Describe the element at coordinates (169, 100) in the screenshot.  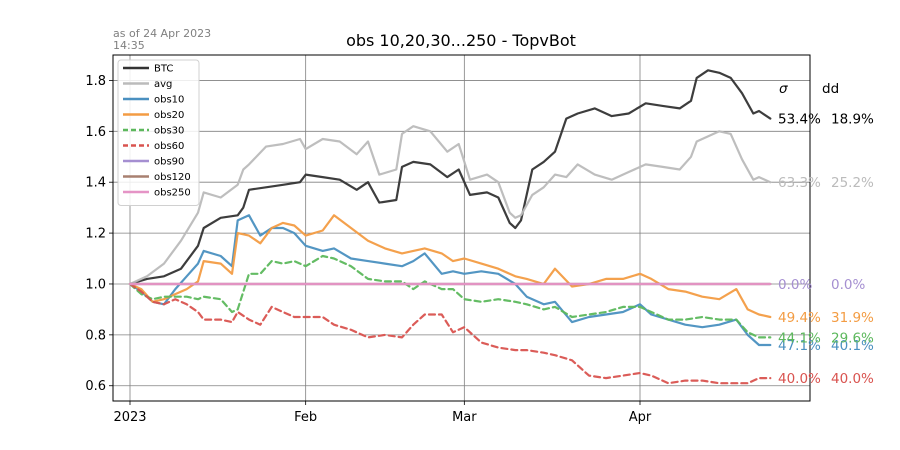
I see `legend-label-obs10: obs10` at that location.